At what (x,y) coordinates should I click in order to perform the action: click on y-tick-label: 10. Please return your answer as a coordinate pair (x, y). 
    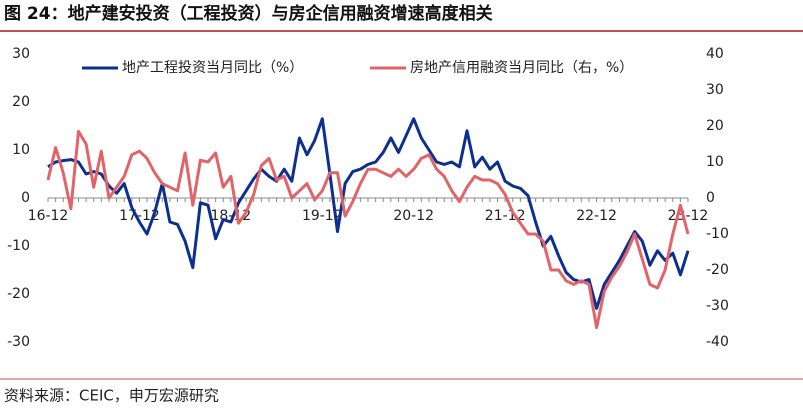
    Looking at the image, I should click on (21, 150).